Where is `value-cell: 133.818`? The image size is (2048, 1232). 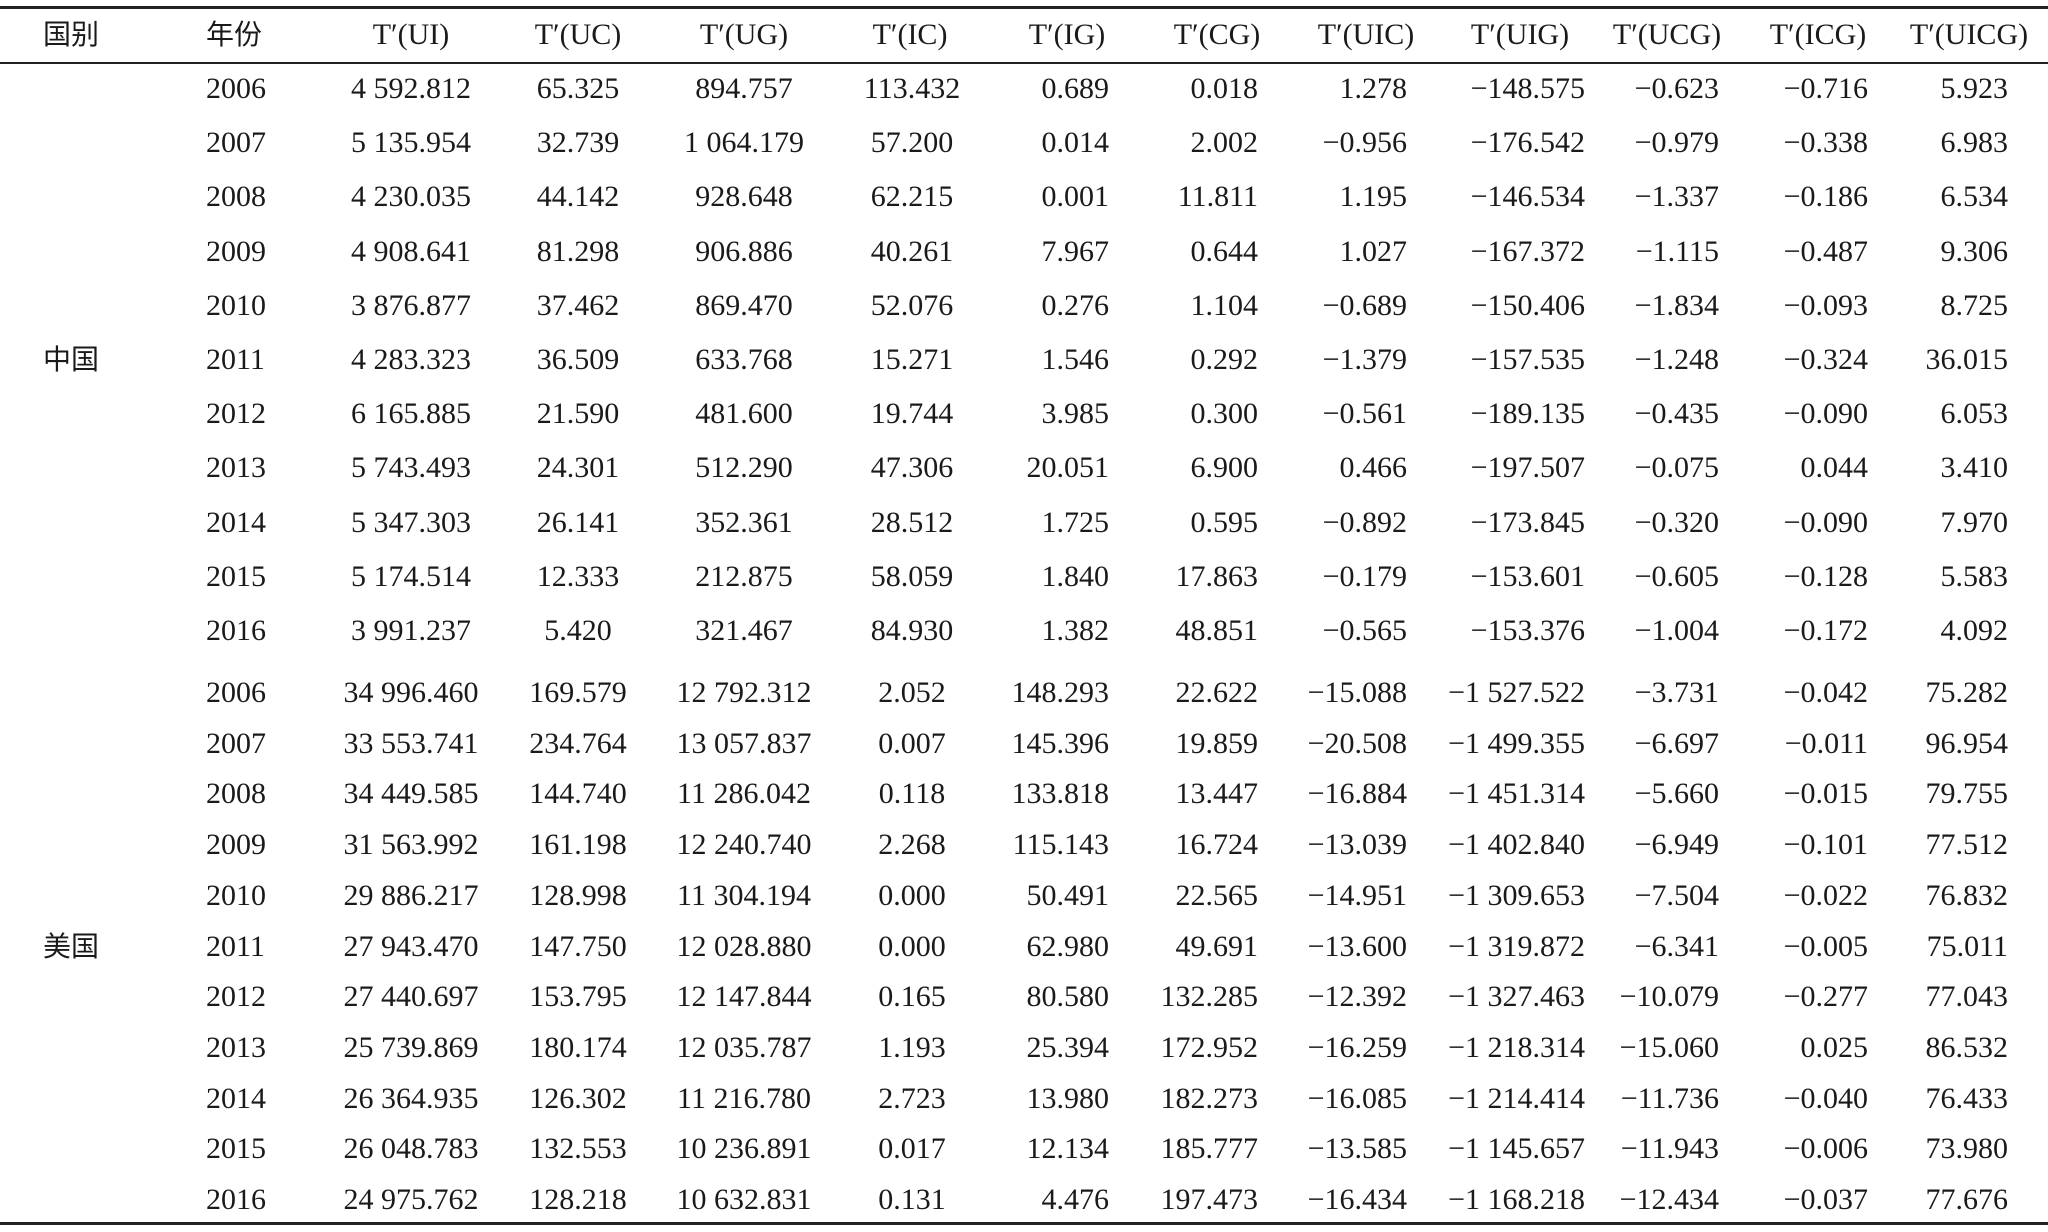 value-cell: 133.818 is located at coordinates (1060, 794).